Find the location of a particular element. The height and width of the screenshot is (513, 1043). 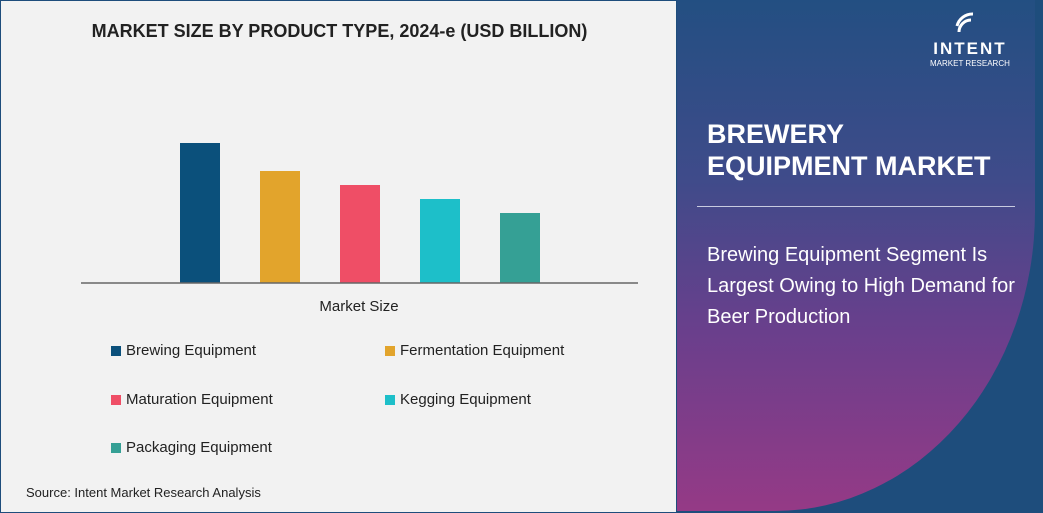

divider is located at coordinates (856, 206).